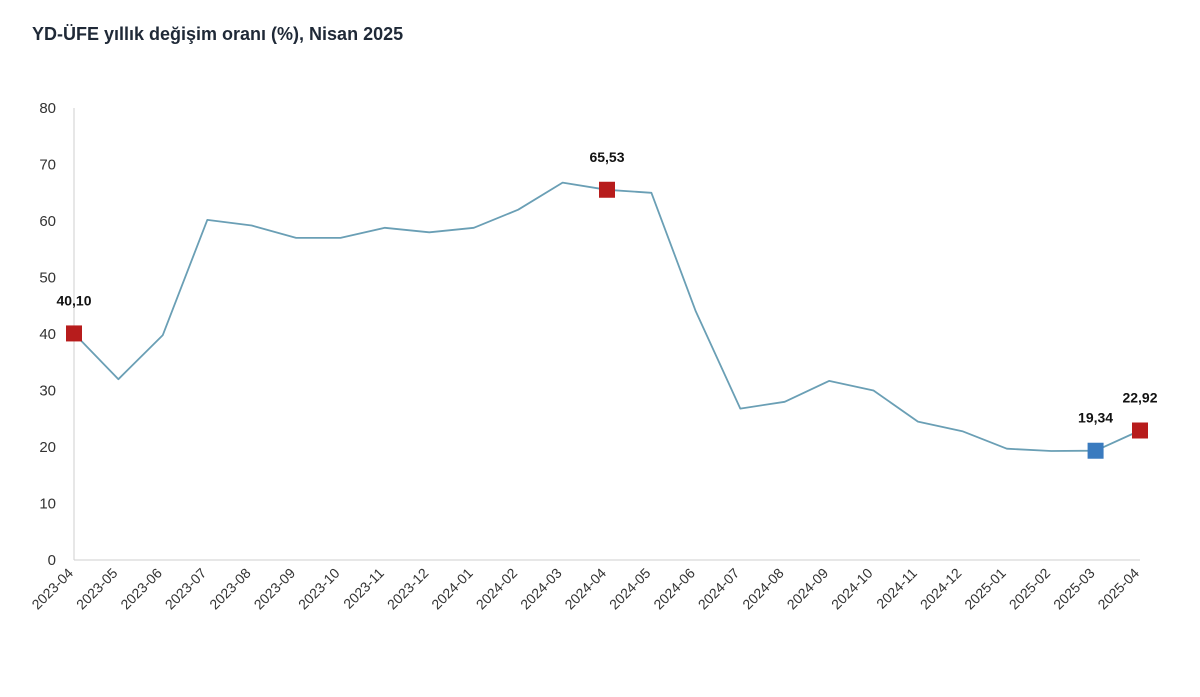 This screenshot has width=1200, height=697. What do you see at coordinates (1030, 589) in the screenshot?
I see `x-tick-label: 2025-02` at bounding box center [1030, 589].